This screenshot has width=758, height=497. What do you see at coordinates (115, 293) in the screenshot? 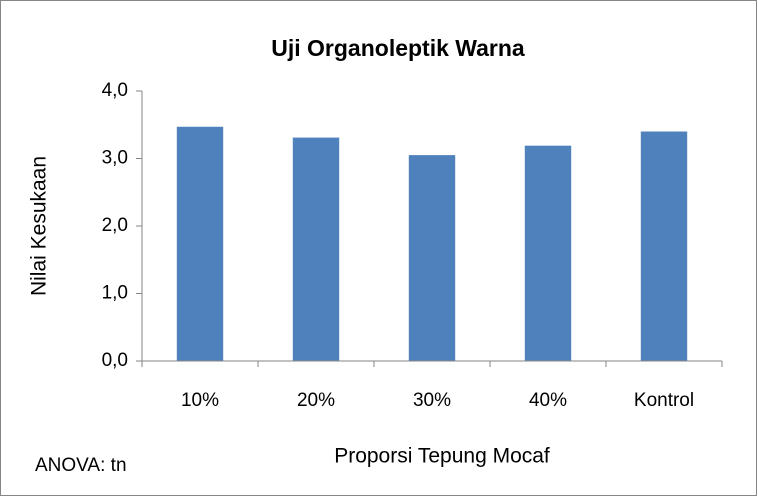
I see `y-tick-label: 1,0` at bounding box center [115, 293].